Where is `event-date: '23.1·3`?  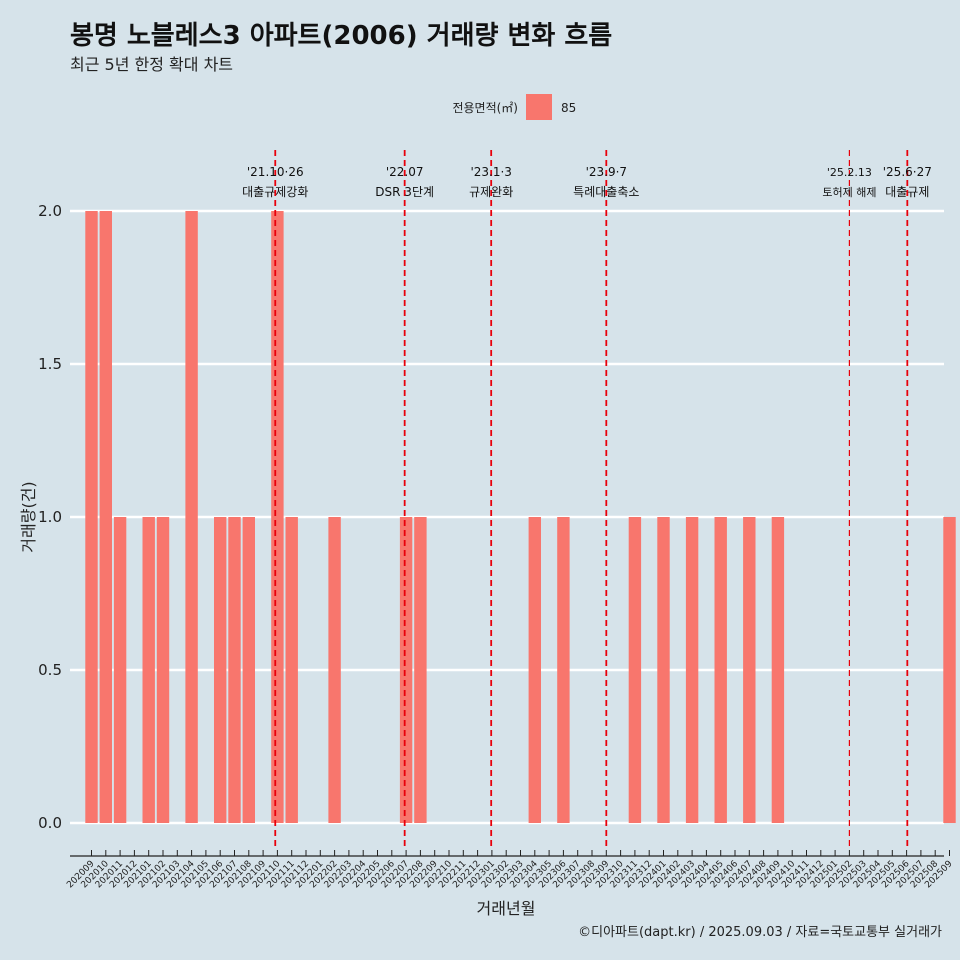 event-date: '23.1·3 is located at coordinates (490, 172).